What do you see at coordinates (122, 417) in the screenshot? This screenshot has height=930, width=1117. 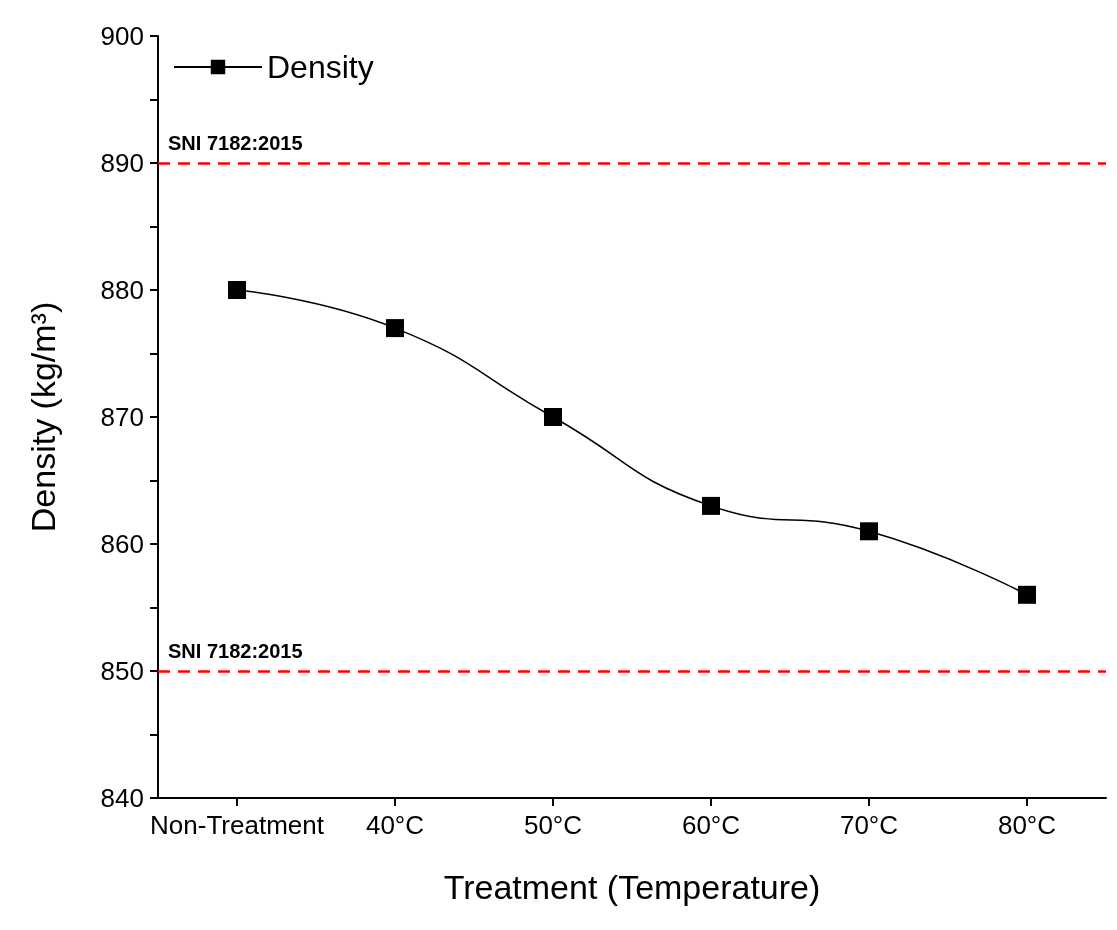 I see `y-tick-label: 870` at bounding box center [122, 417].